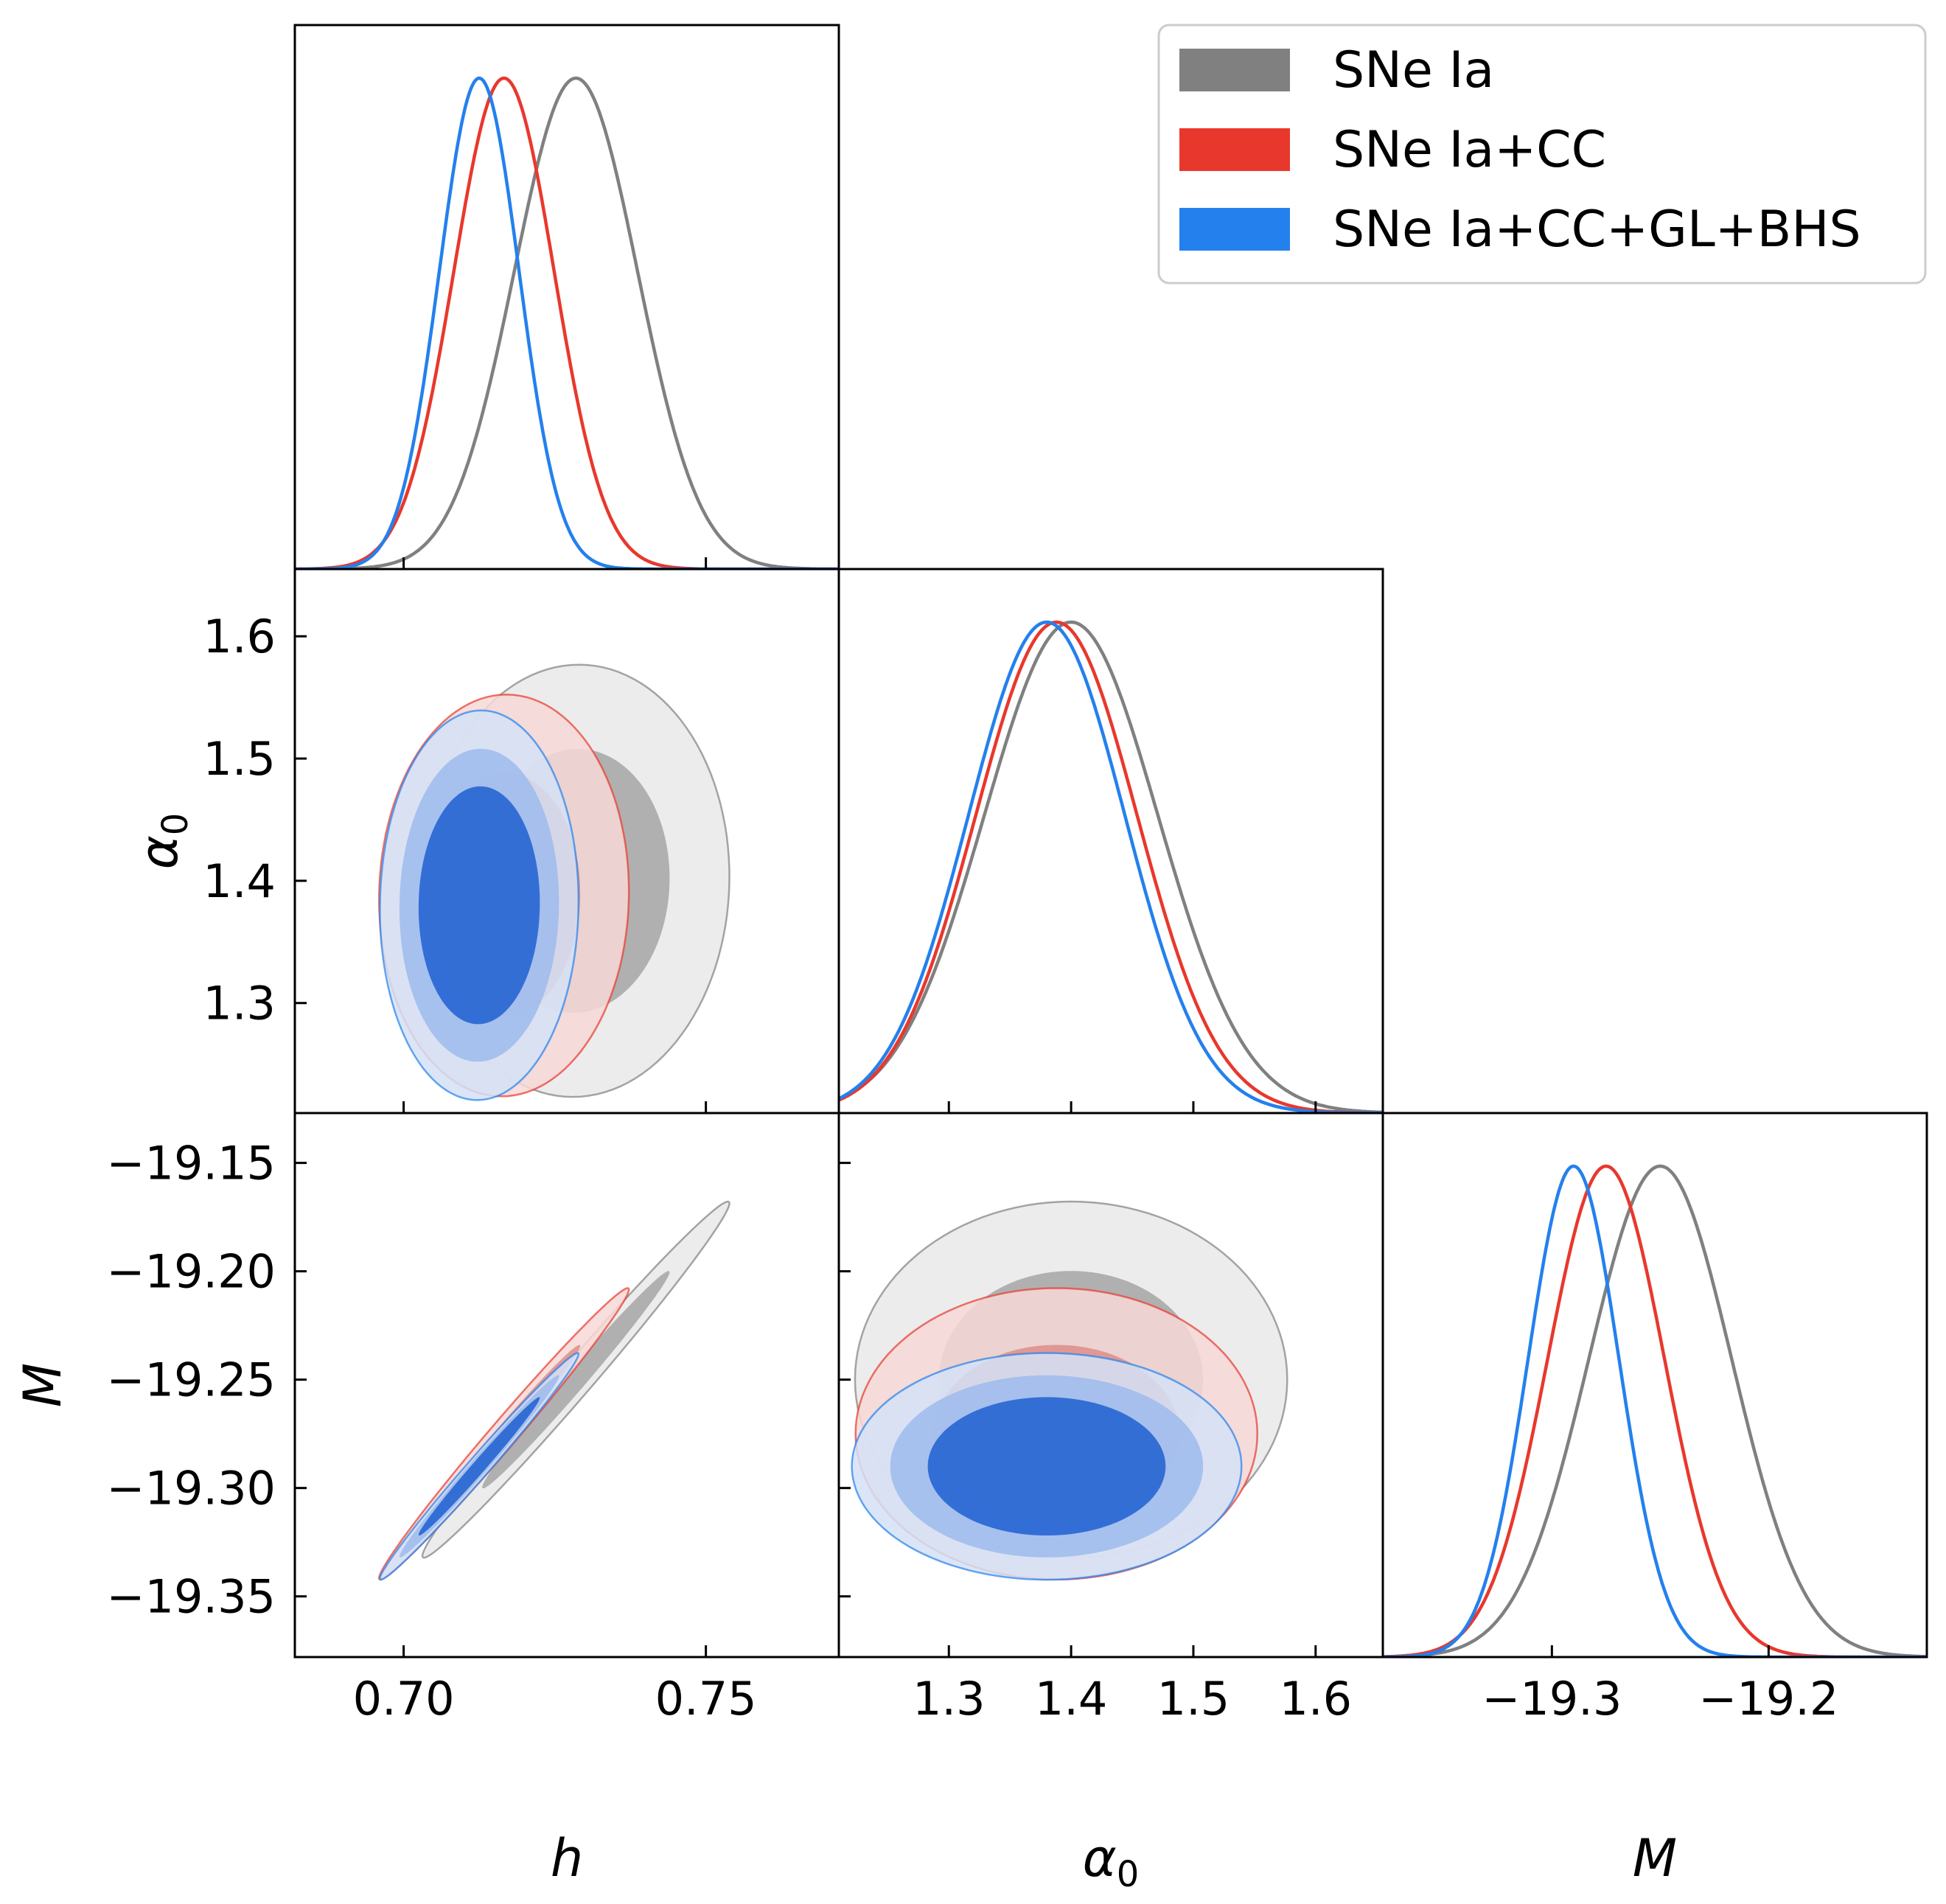  Describe the element at coordinates (191, 1489) in the screenshot. I see `y-tick-label: −19.30` at that location.